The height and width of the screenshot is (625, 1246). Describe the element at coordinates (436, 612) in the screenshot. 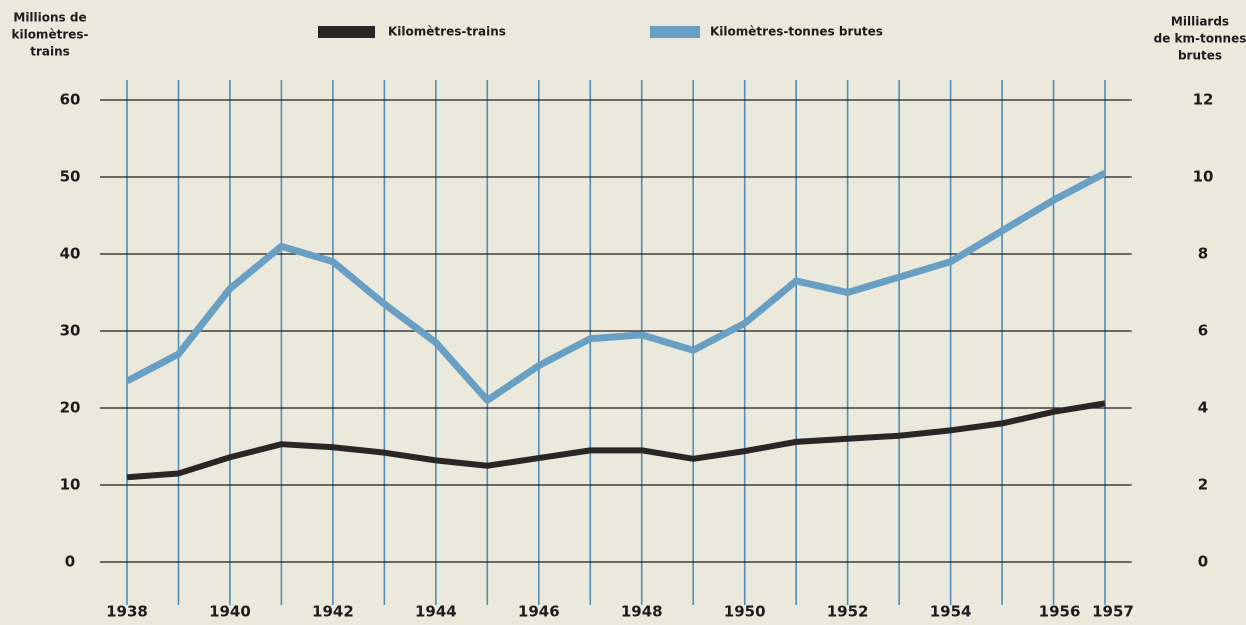

I see `x-tick-label: 1944` at that location.